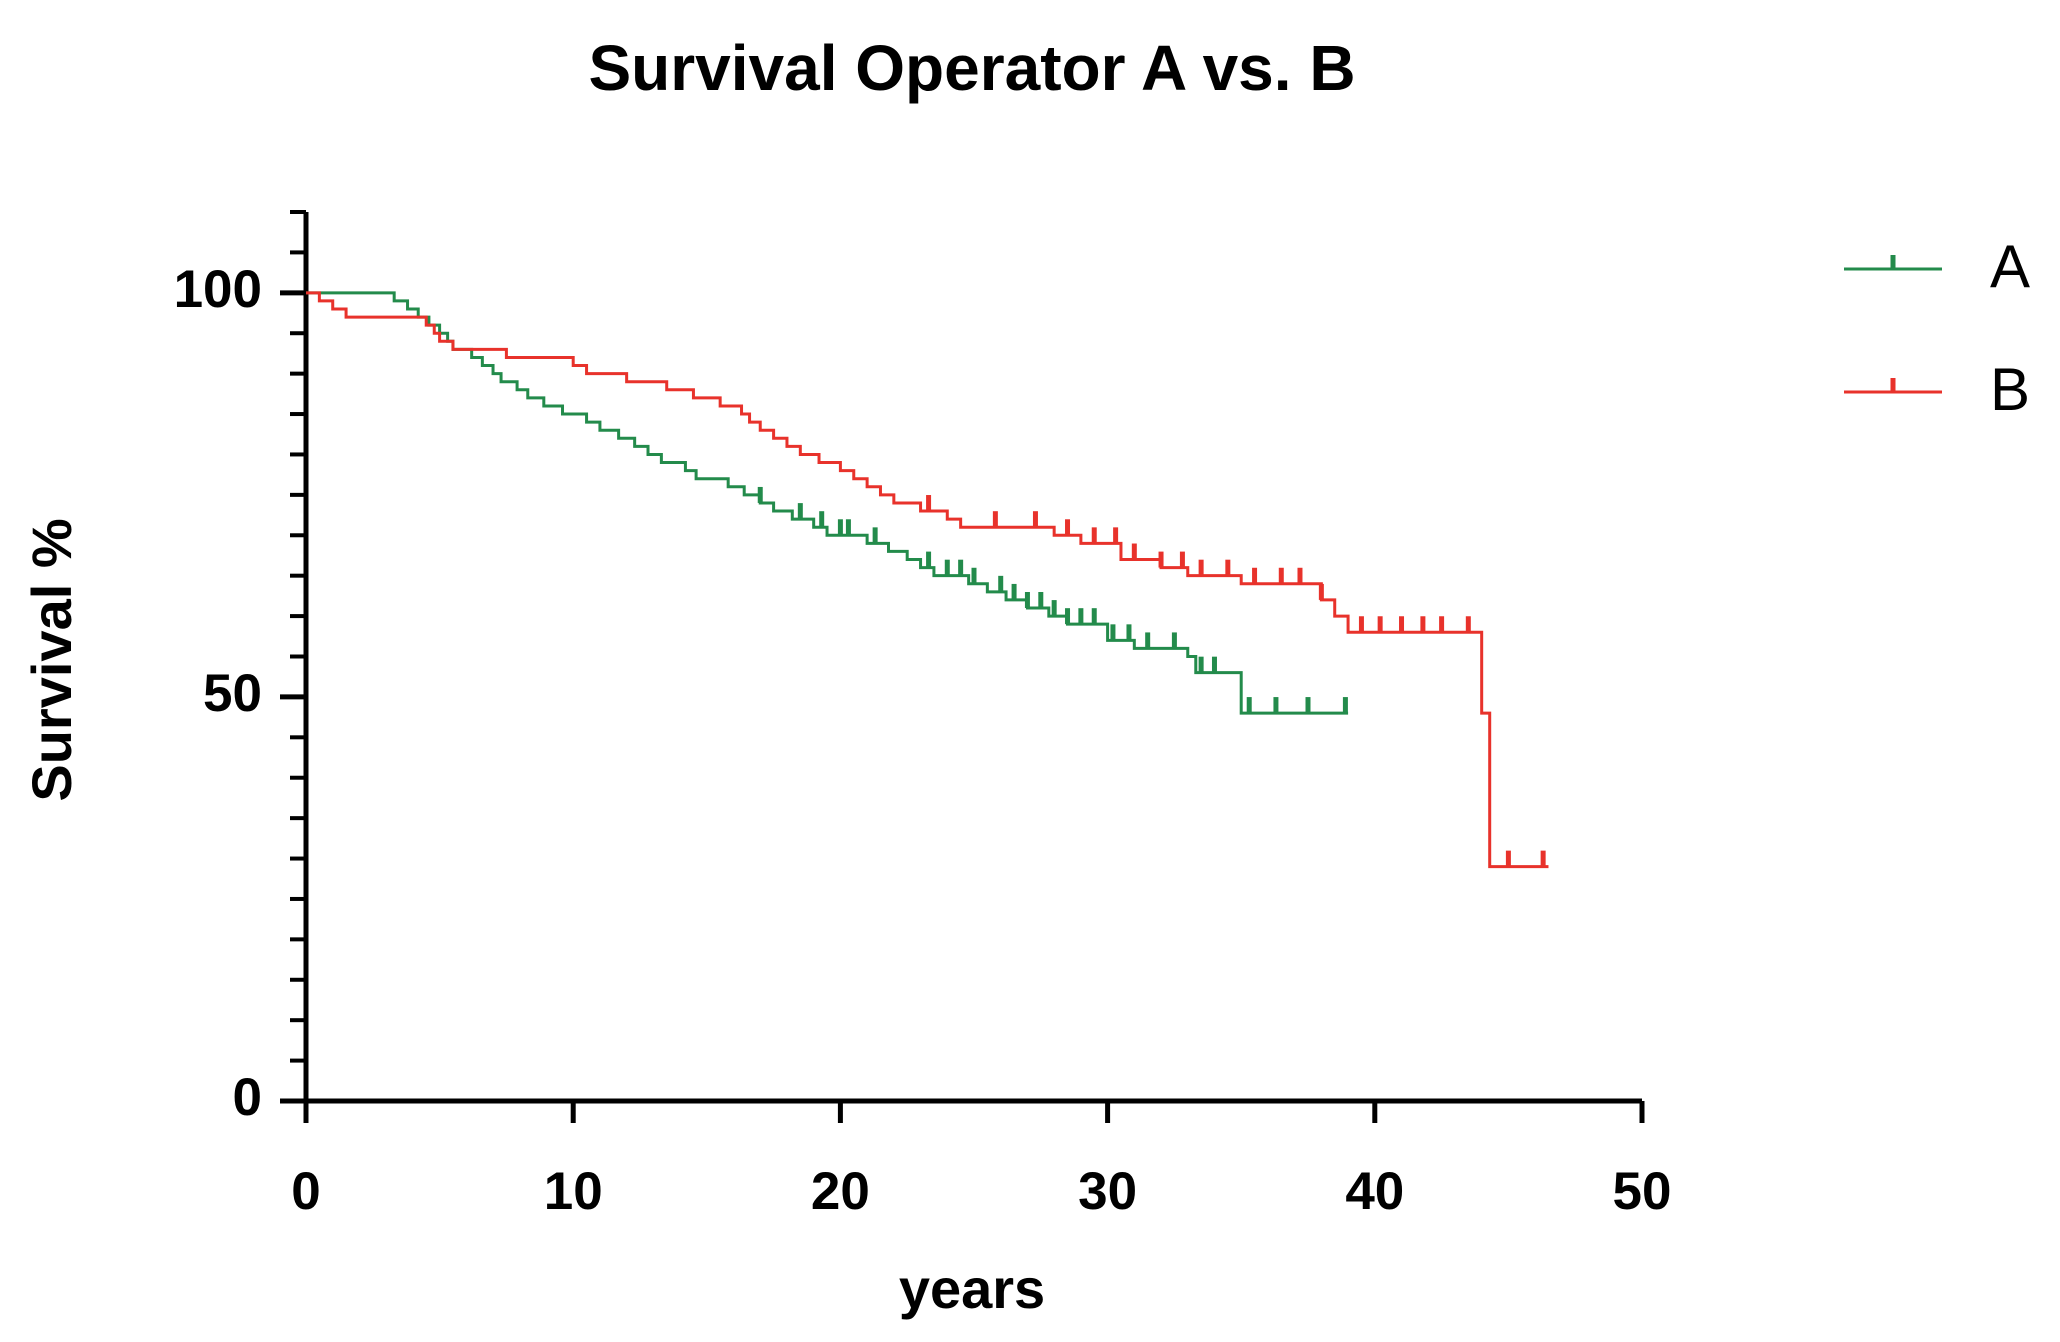 The width and height of the screenshot is (2060, 1342). What do you see at coordinates (51, 659) in the screenshot?
I see `y-axis-title: Survival %` at bounding box center [51, 659].